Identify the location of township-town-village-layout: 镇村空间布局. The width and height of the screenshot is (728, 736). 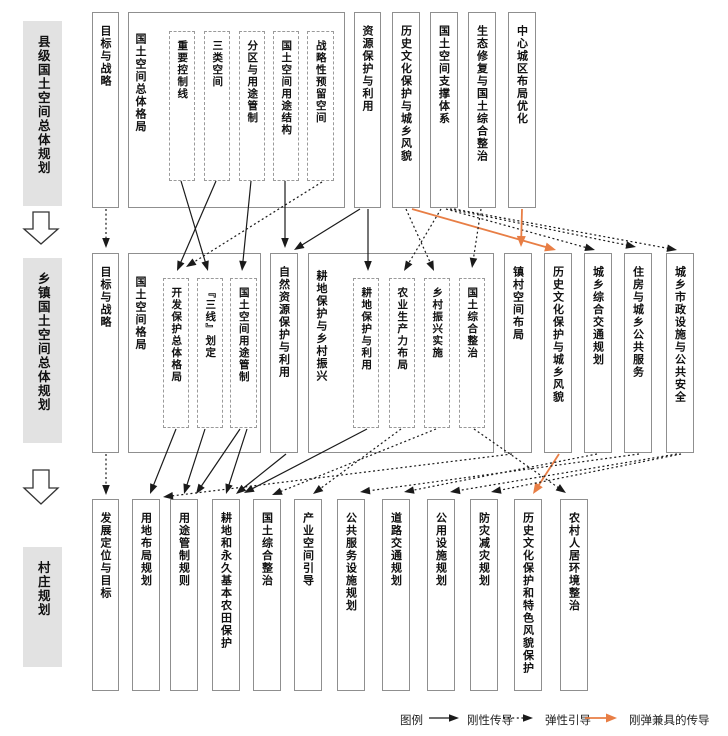
(518, 353).